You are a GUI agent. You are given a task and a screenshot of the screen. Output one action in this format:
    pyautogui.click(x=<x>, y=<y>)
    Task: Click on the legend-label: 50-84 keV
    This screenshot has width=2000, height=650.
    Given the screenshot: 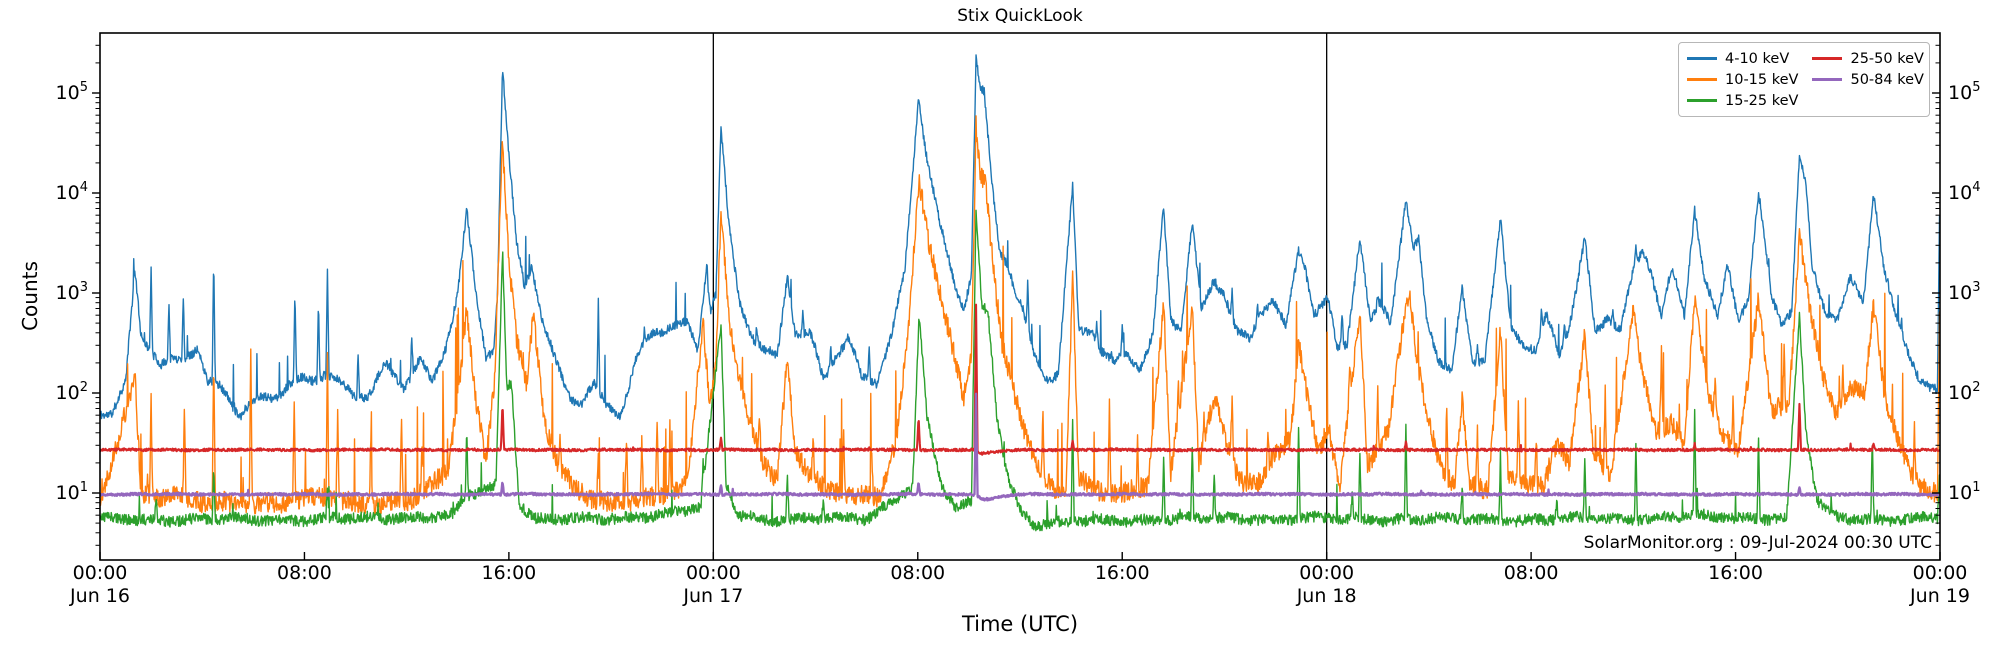 What is the action you would take?
    pyautogui.click(x=1887, y=79)
    